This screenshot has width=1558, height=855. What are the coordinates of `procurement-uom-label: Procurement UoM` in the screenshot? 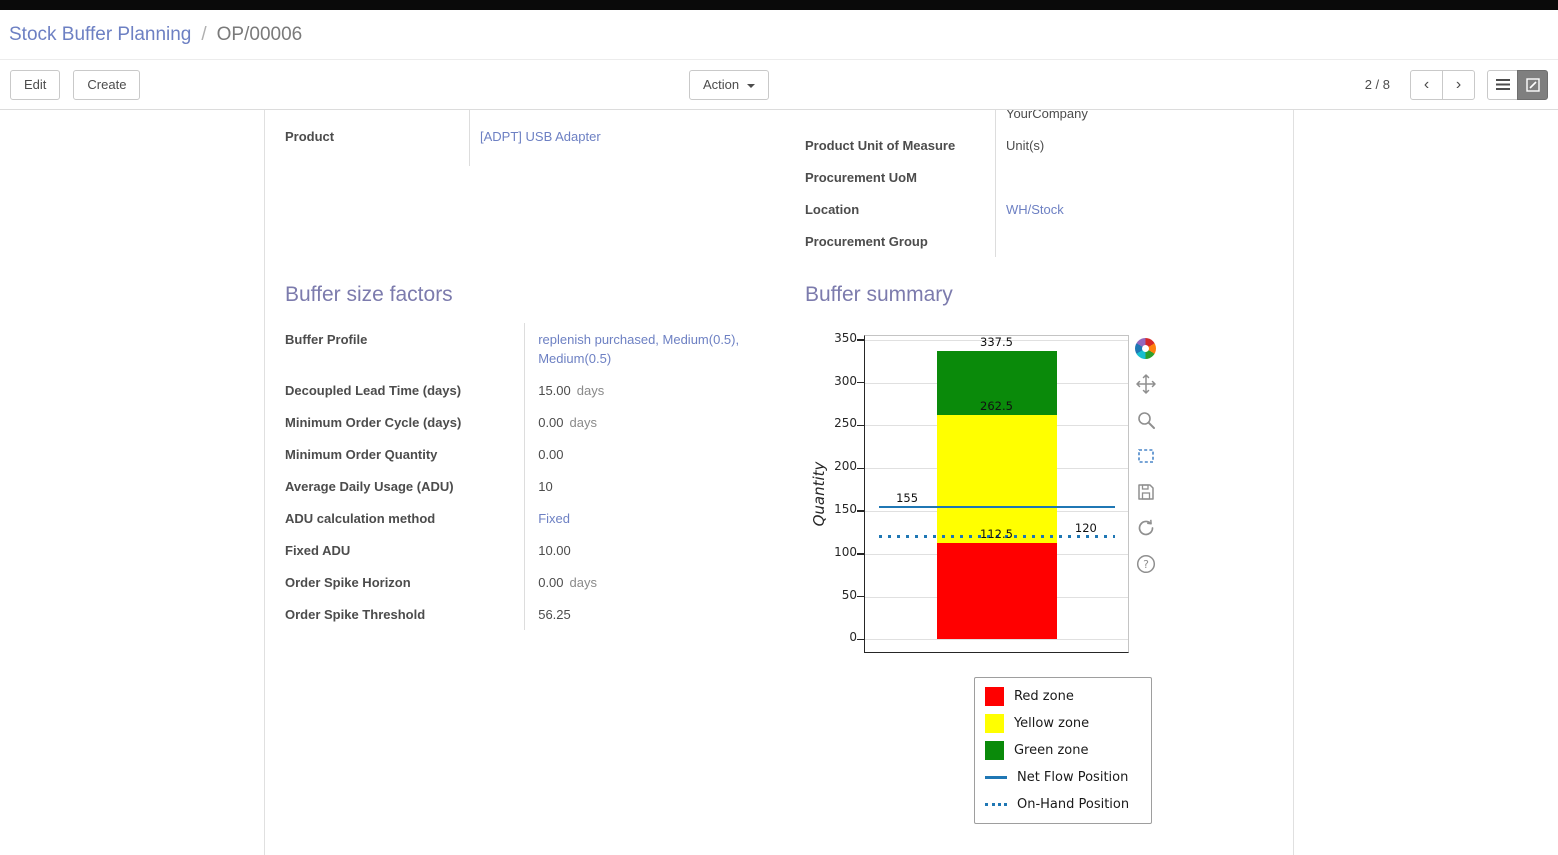 It's located at (900, 177).